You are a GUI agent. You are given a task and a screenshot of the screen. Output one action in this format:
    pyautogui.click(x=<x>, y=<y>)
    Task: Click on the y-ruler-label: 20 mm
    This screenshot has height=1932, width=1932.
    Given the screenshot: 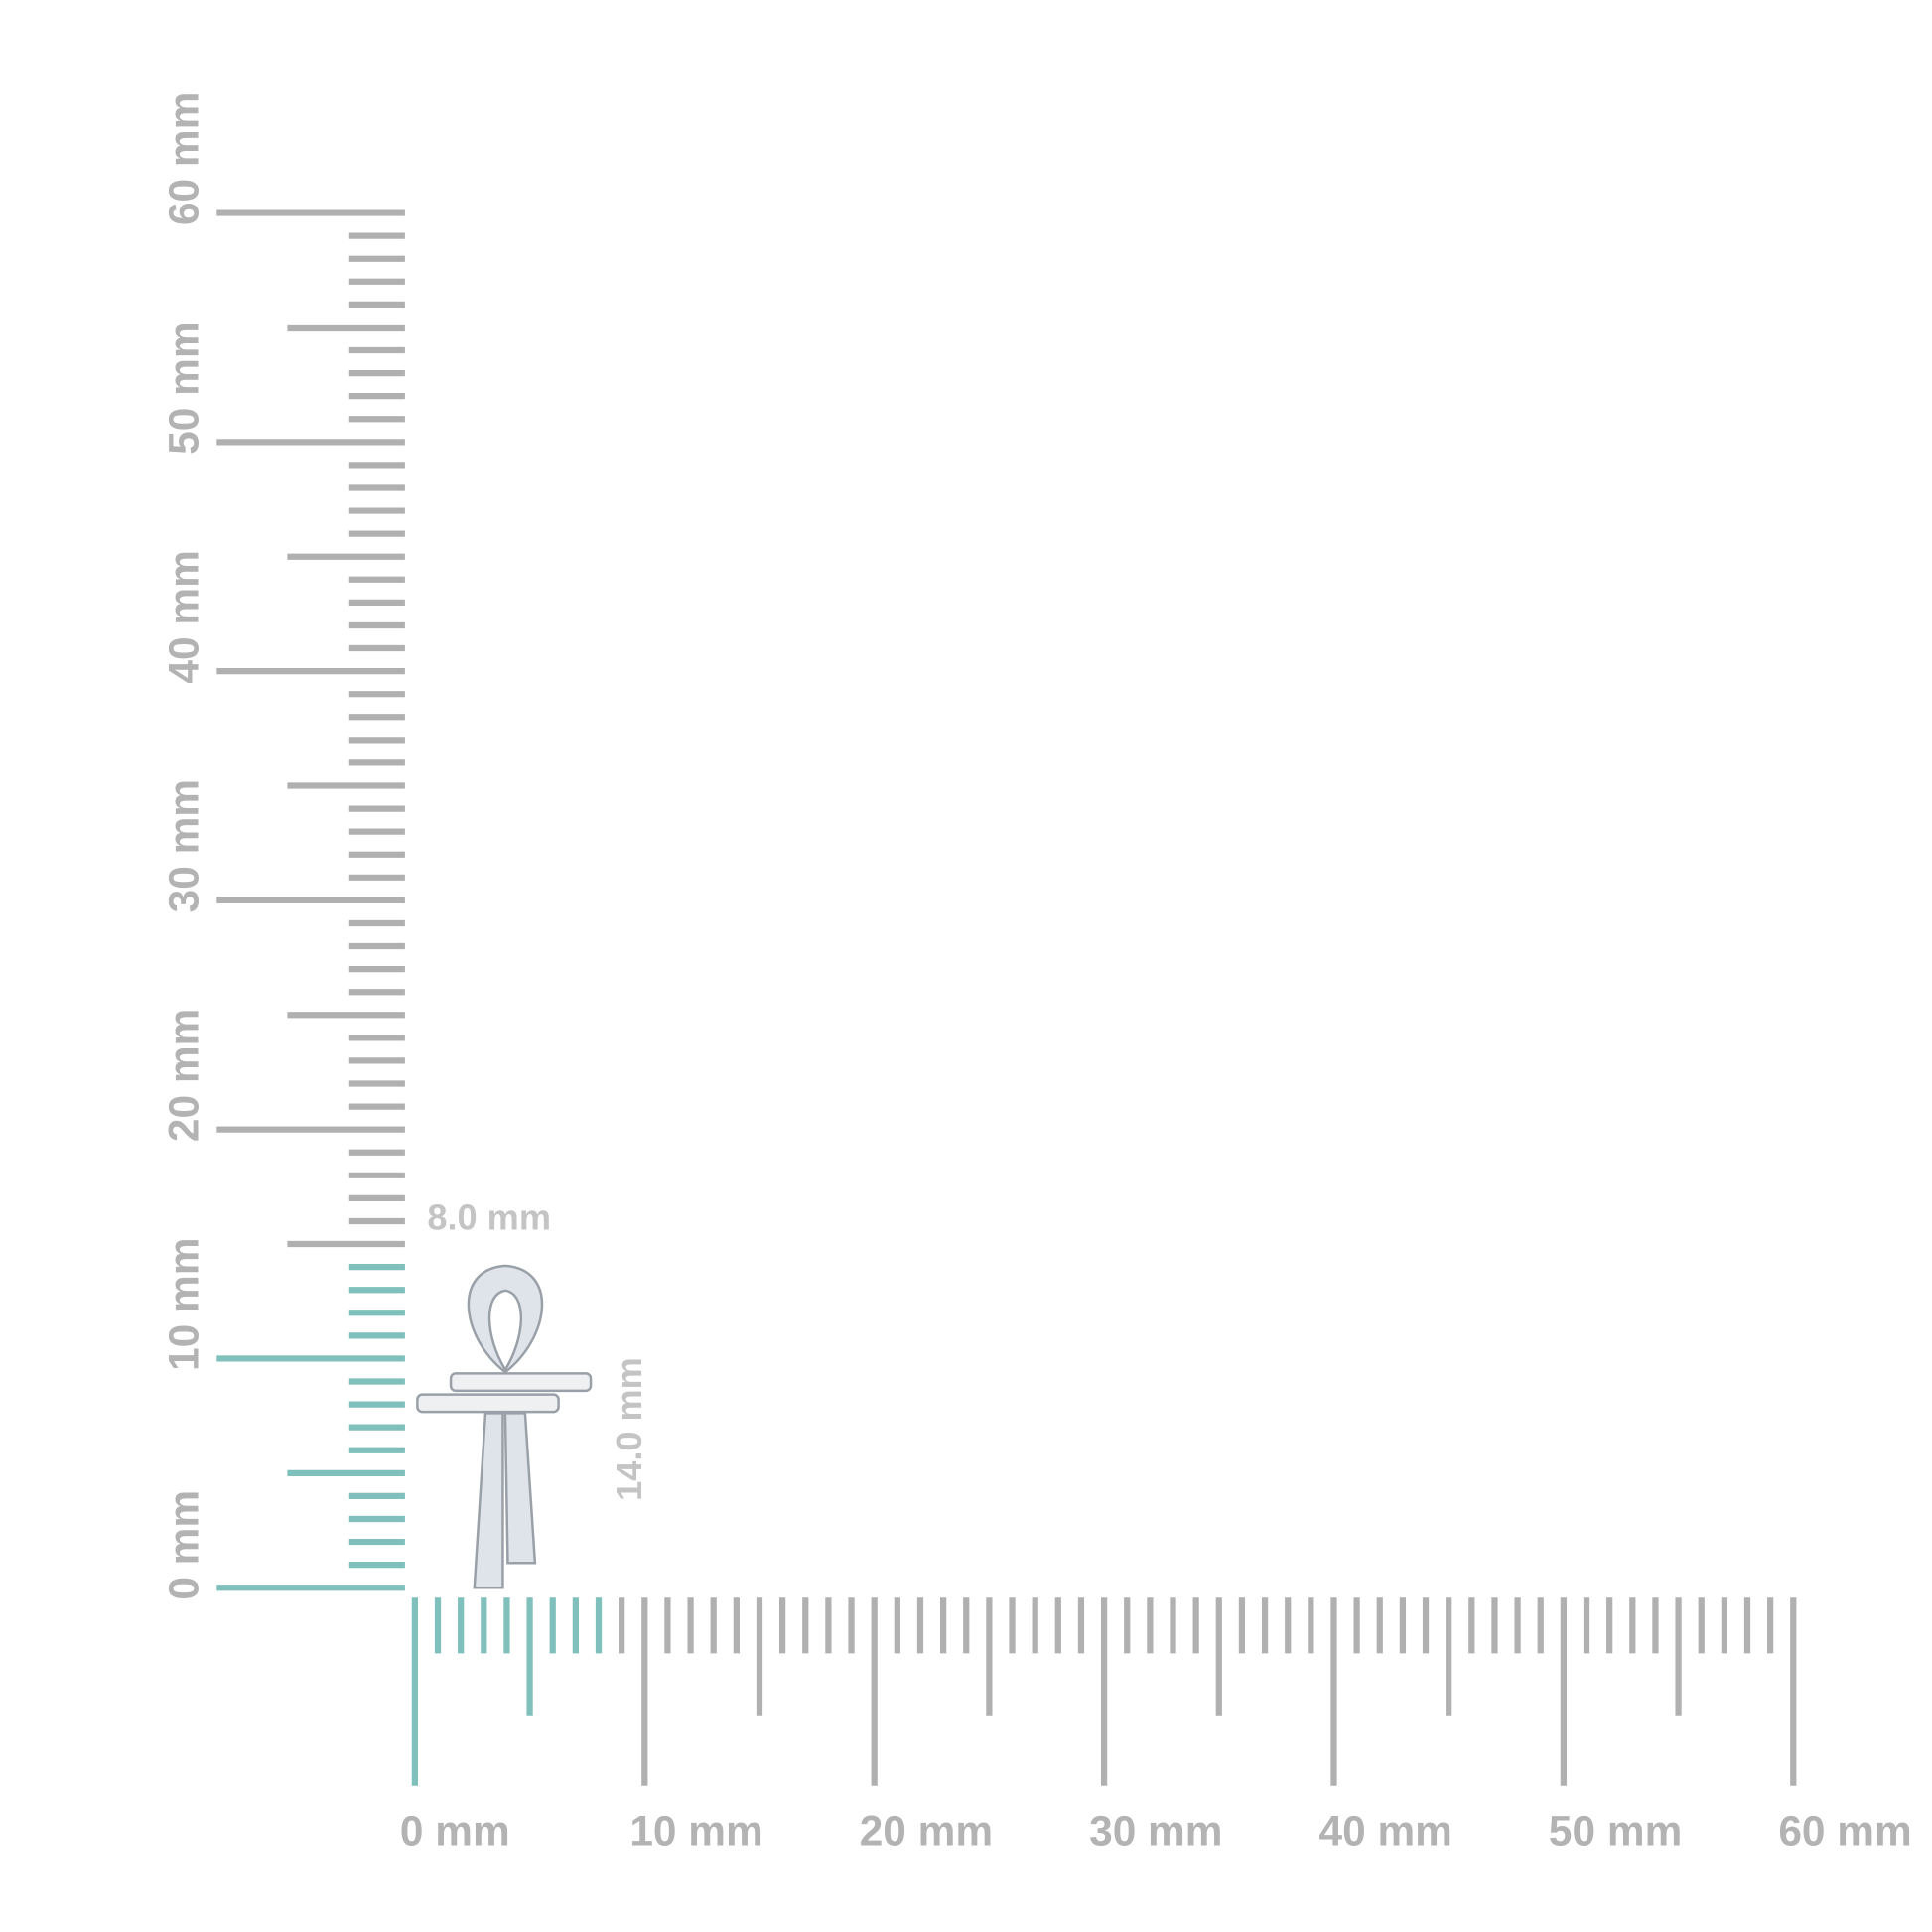 What is the action you would take?
    pyautogui.click(x=184, y=1075)
    